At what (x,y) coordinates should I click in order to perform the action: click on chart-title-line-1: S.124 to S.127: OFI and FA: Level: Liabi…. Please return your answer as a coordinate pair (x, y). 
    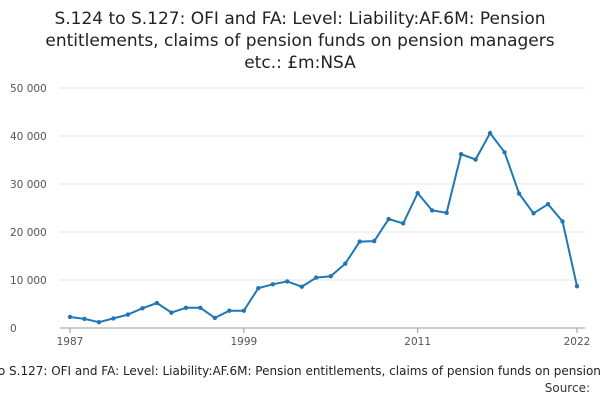
    Looking at the image, I should click on (300, 19).